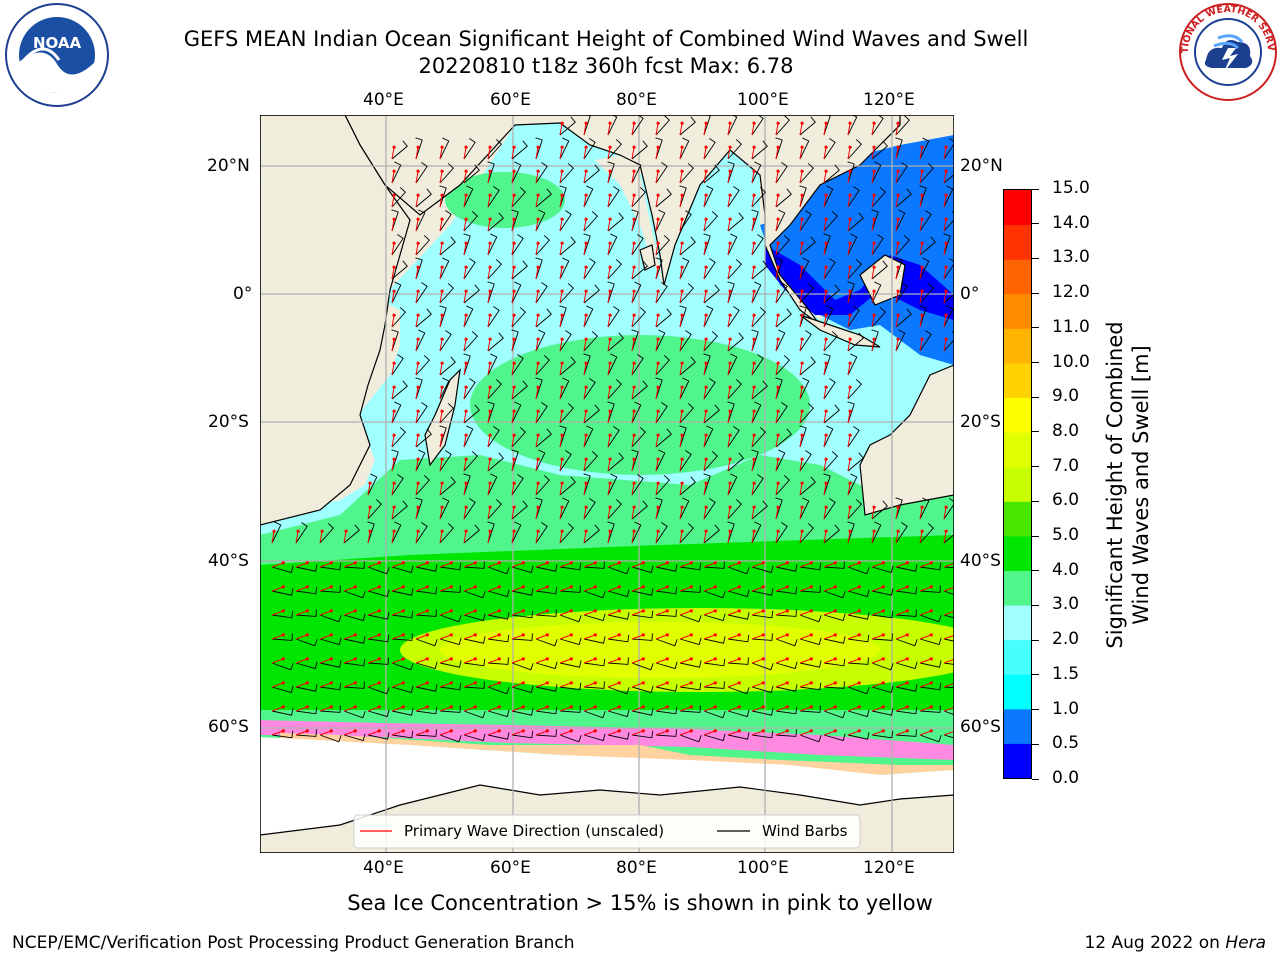  What do you see at coordinates (1066, 465) in the screenshot?
I see `colorbar-tick-label: 7.0` at bounding box center [1066, 465].